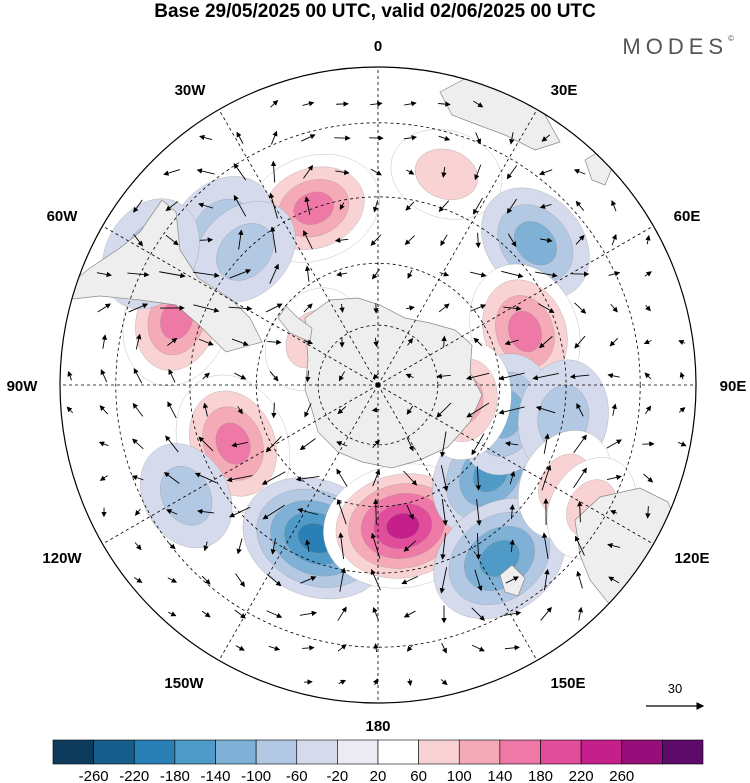 The height and width of the screenshot is (783, 750). I want to click on meridian-line, so click(515, 464).